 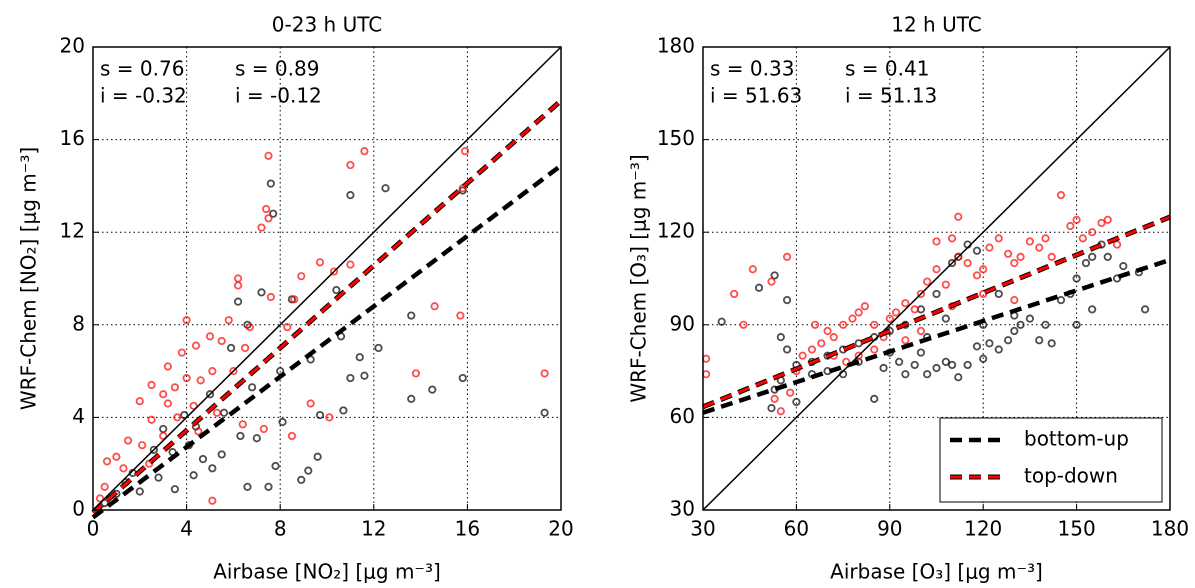 I want to click on slope-label: s = 0.89, so click(x=277, y=69).